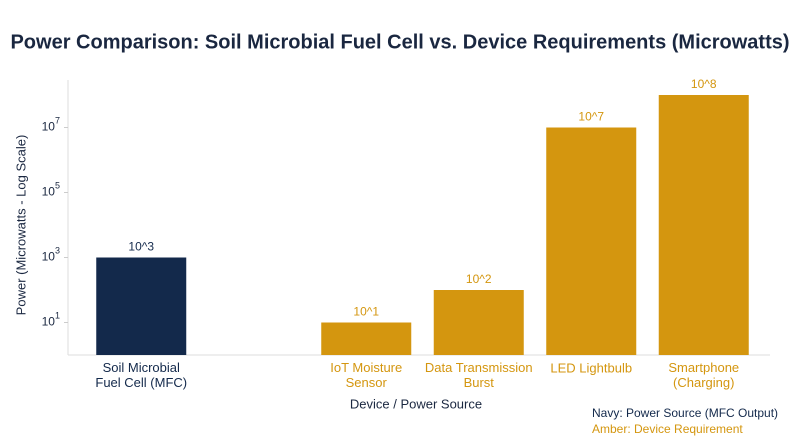 The image size is (800, 447). What do you see at coordinates (141, 375) in the screenshot?
I see `x-tick-label: Soil Microbial Fuel Cell (MFC)` at bounding box center [141, 375].